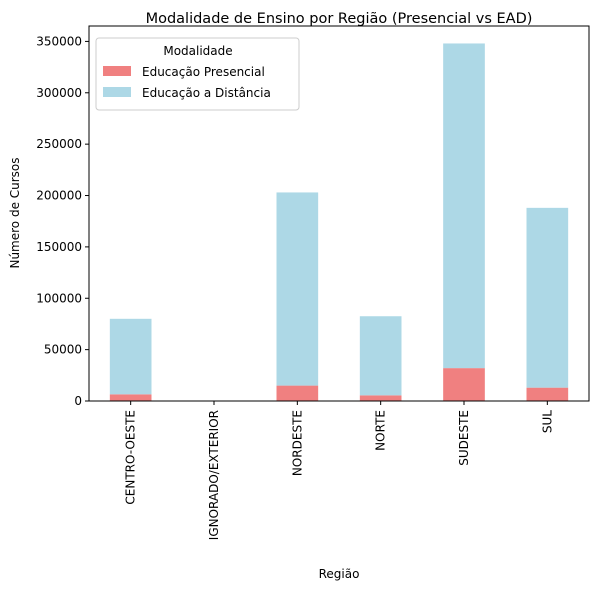 The image size is (597, 591). I want to click on x-tick-label: CENTRO-OESTE, so click(131, 457).